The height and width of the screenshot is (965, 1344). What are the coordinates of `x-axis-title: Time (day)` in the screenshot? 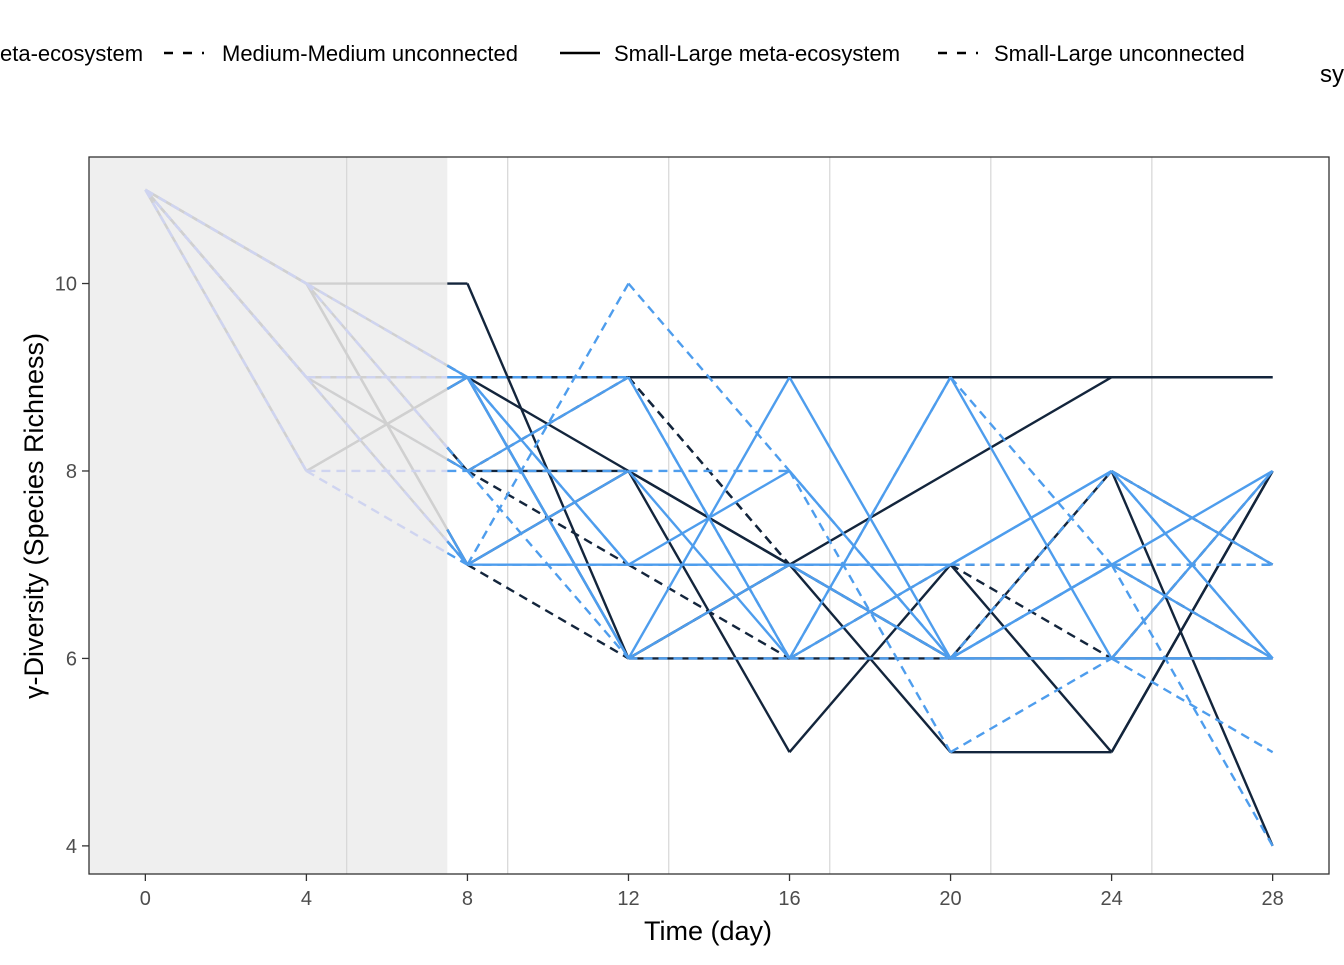 It's located at (708, 931).